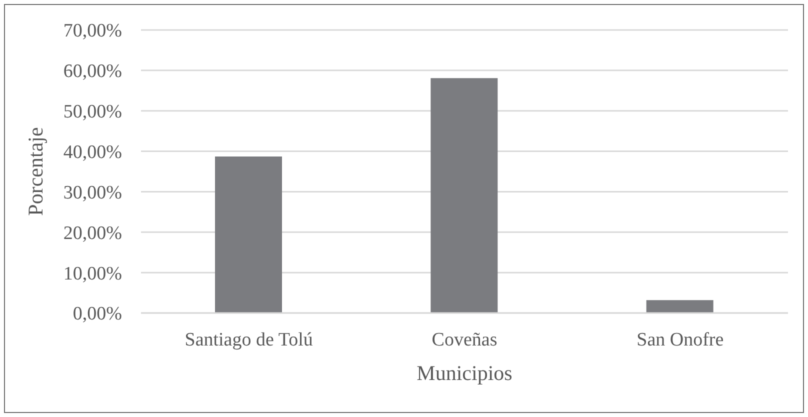 The width and height of the screenshot is (808, 417). What do you see at coordinates (92, 31) in the screenshot?
I see `y-tick-label: 70,00%` at bounding box center [92, 31].